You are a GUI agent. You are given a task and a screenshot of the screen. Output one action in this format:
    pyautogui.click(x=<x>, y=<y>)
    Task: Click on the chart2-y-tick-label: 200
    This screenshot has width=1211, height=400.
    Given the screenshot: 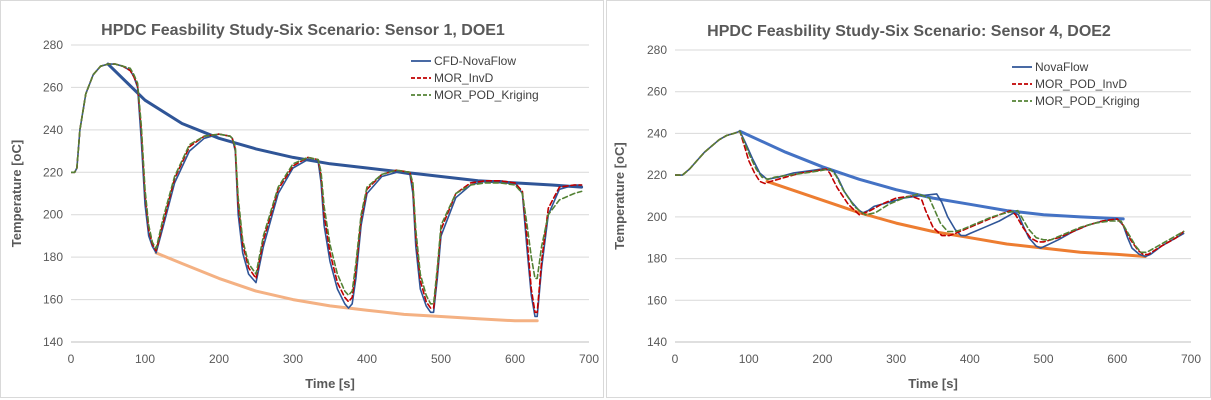 What is the action you would take?
    pyautogui.click(x=657, y=217)
    